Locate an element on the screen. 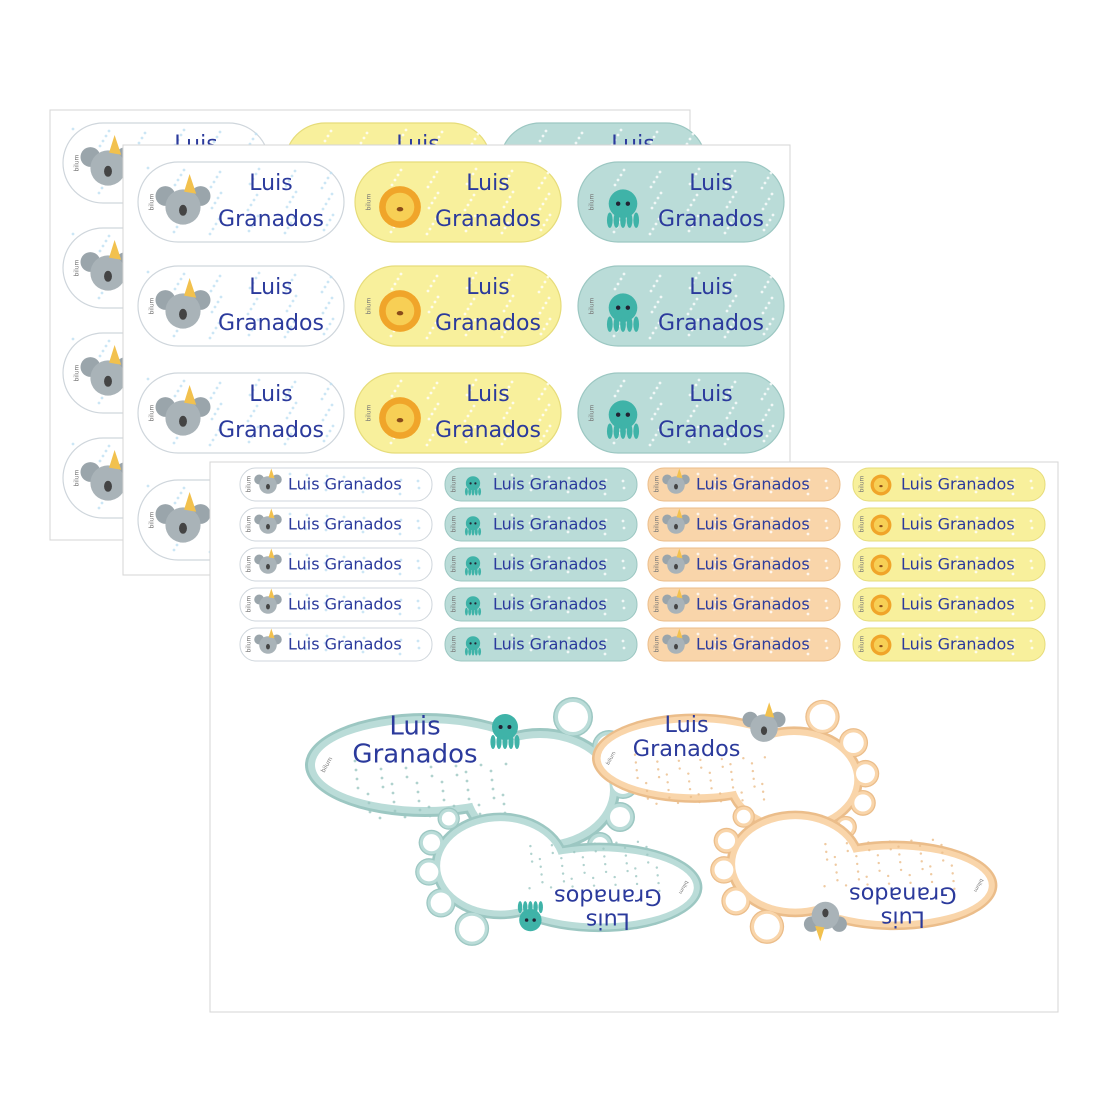  lion-face is located at coordinates (400, 311).